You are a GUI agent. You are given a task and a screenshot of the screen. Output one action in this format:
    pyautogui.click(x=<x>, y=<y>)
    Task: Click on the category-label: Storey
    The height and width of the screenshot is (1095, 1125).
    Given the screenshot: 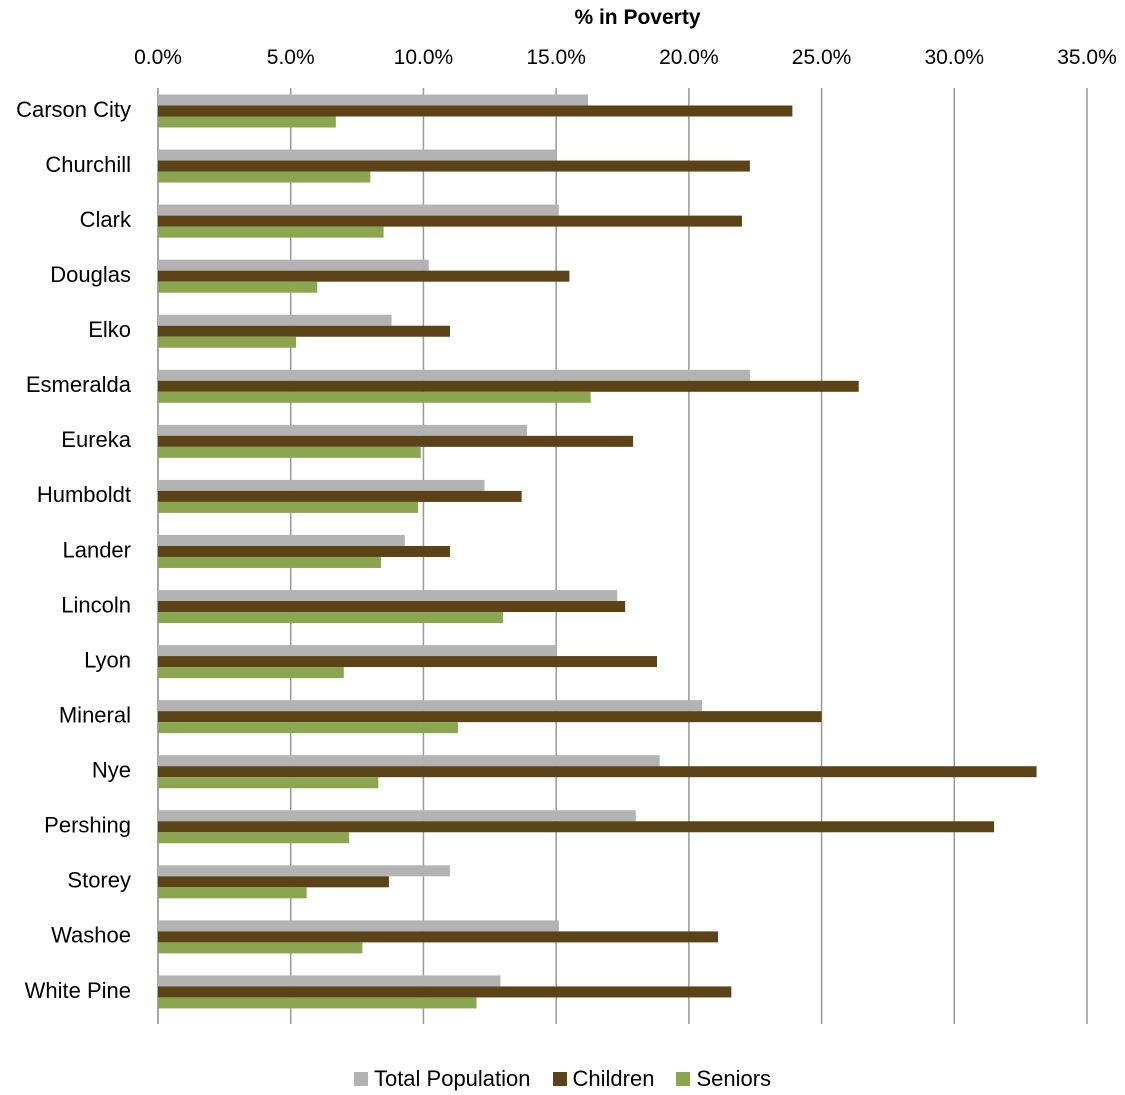 What is the action you would take?
    pyautogui.click(x=99, y=880)
    